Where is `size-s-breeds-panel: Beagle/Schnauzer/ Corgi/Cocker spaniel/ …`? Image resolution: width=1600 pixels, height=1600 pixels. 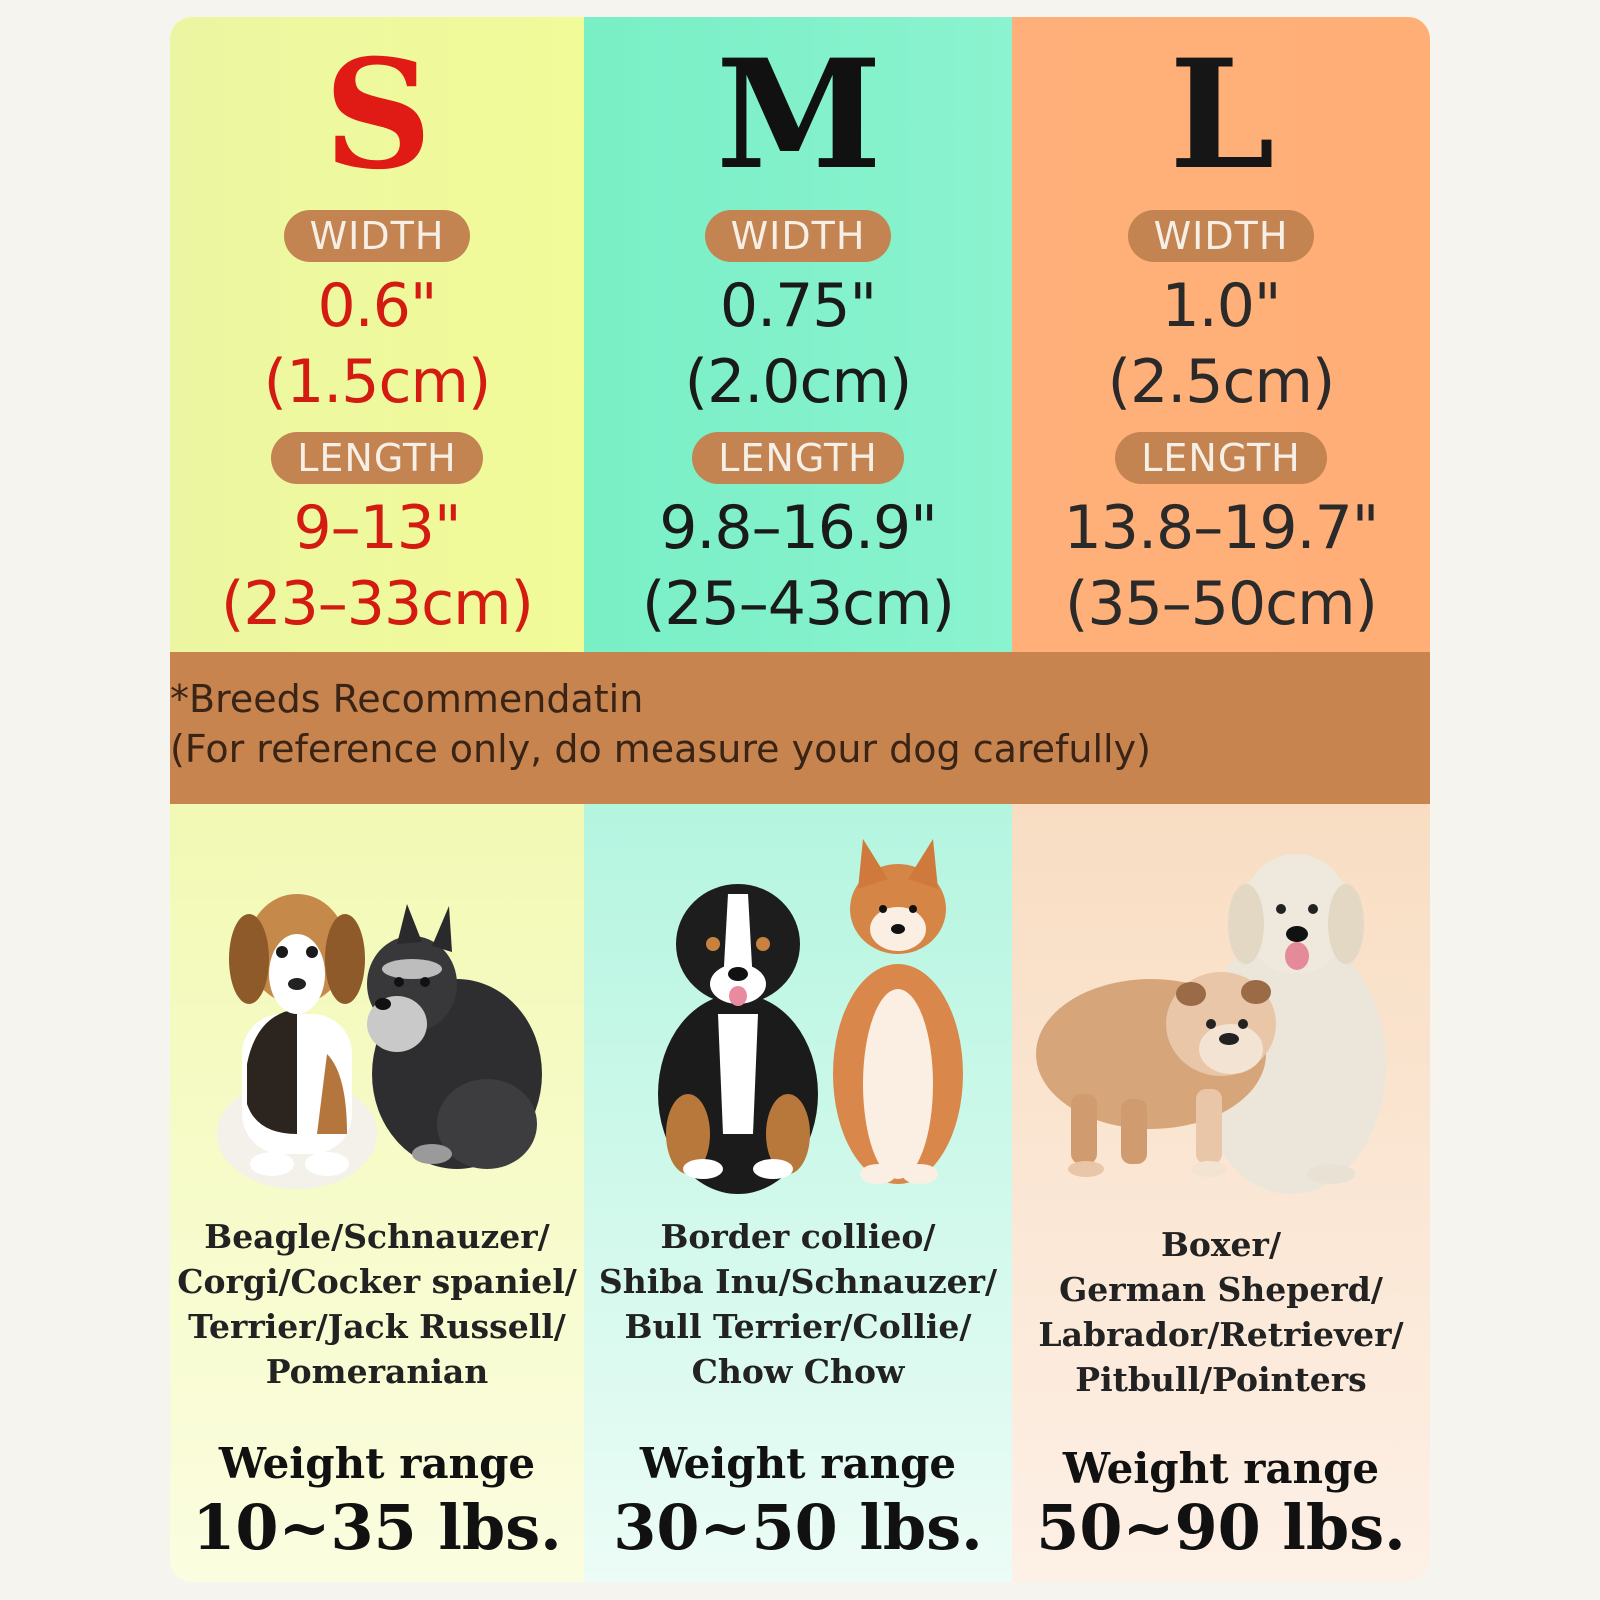
size-s-breeds-panel: Beagle/Schnauzer/ Corgi/Cocker spaniel/ … is located at coordinates (377, 1193).